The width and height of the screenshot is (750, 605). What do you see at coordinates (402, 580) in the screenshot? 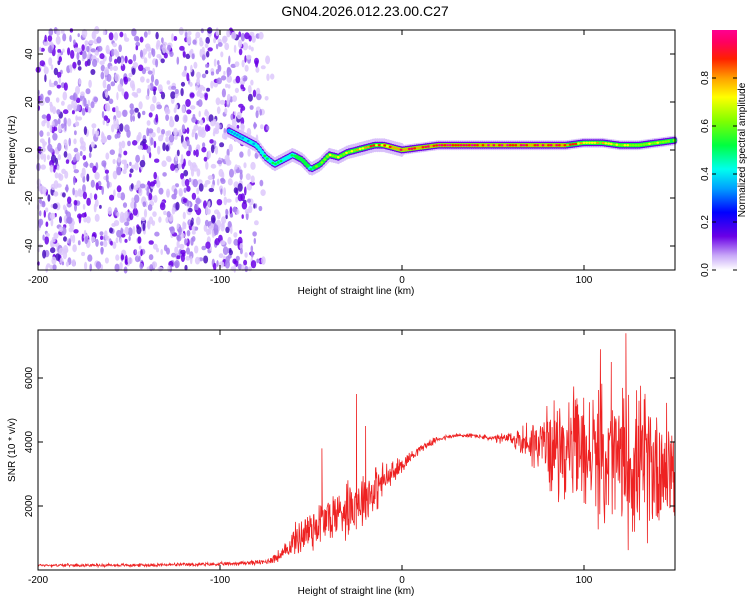
I see `x-tick-label: 0` at bounding box center [402, 580].